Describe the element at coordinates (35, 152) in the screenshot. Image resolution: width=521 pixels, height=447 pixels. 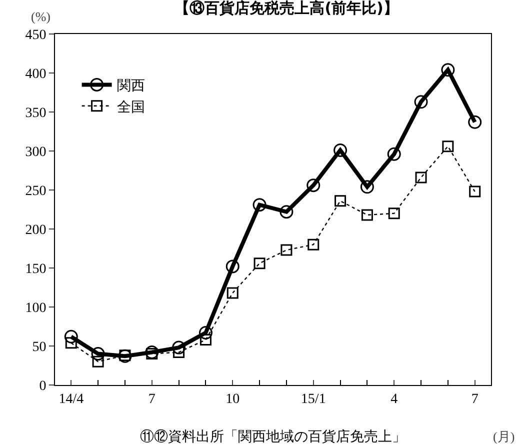
I see `y-tick-label: 300` at that location.